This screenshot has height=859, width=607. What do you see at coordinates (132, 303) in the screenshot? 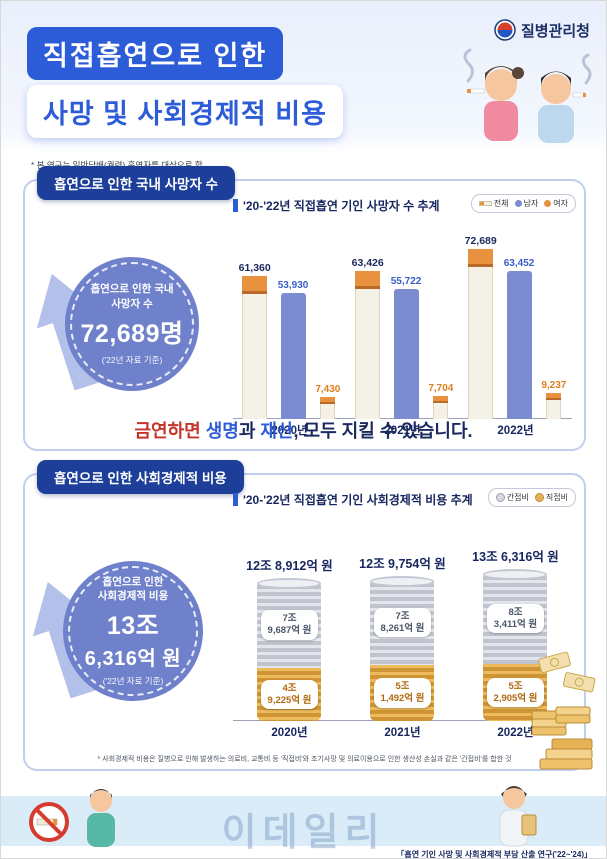
I see `deaths-circle-label-2: 사망자 수` at bounding box center [132, 303].